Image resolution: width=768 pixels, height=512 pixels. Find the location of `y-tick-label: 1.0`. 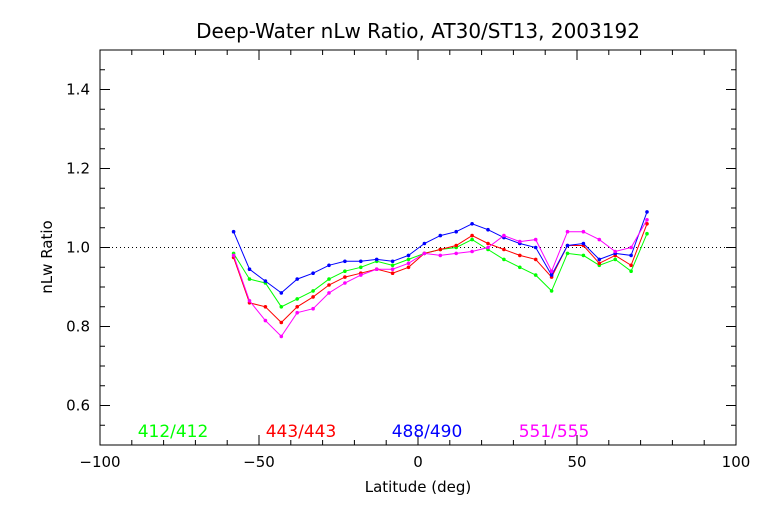

y-tick-label: 1.0 is located at coordinates (78, 248).